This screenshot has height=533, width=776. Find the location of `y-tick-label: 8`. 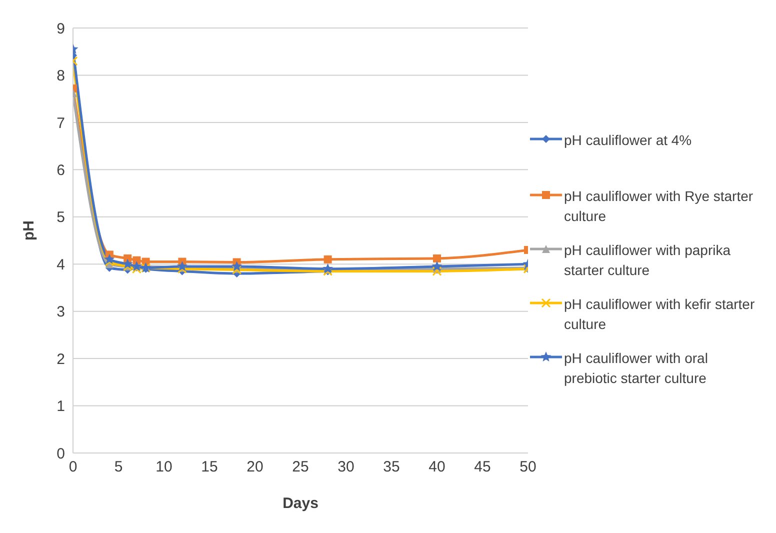

y-tick-label: 8 is located at coordinates (60, 76).